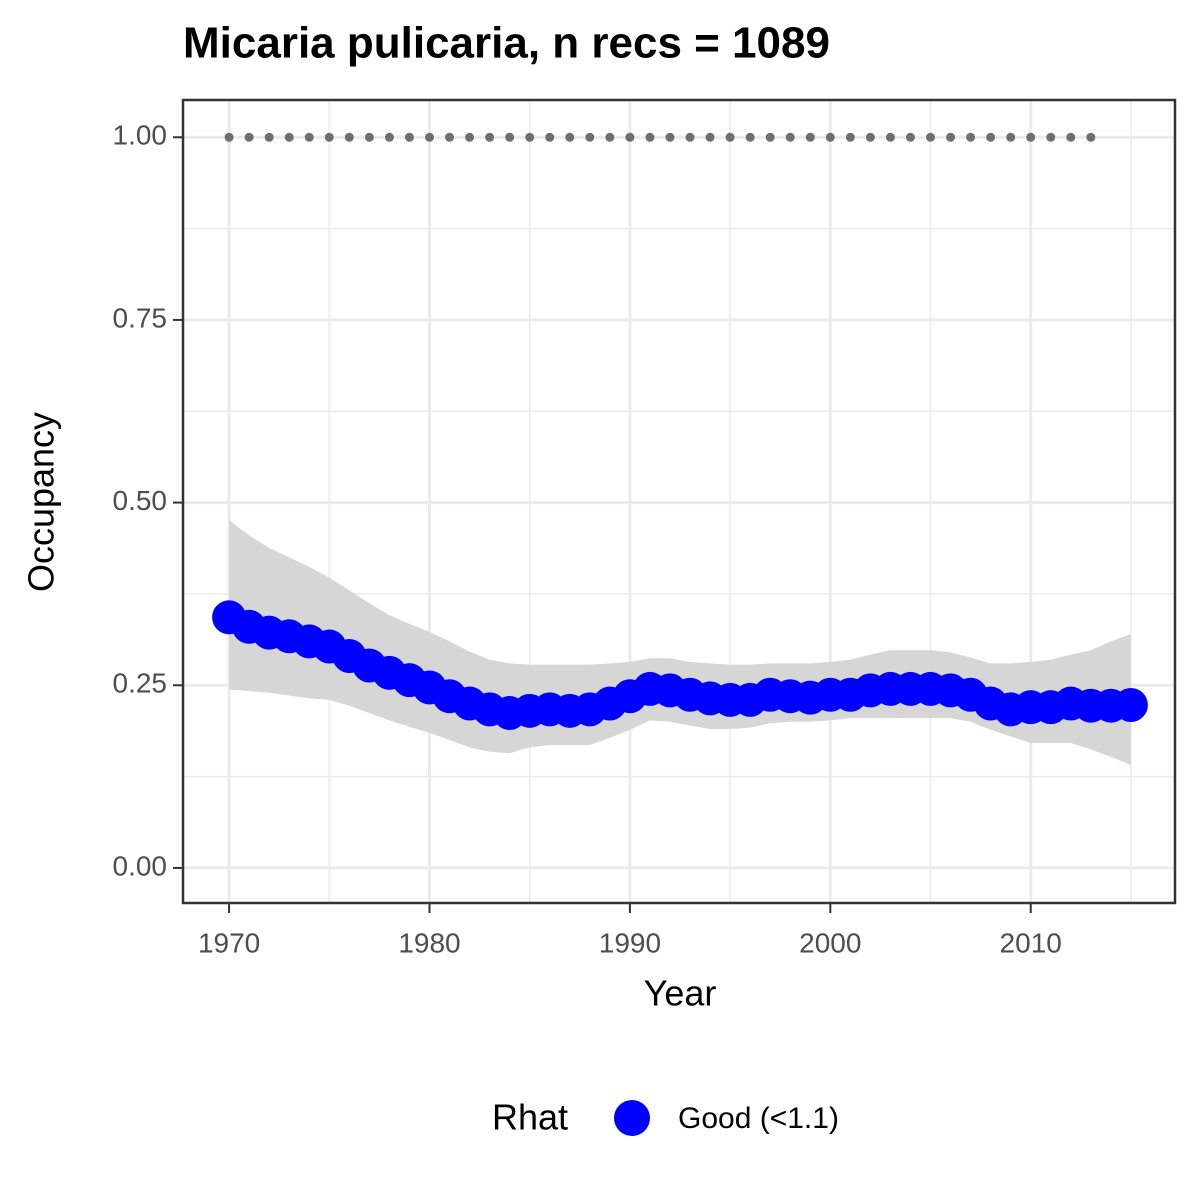 This screenshot has width=1200, height=1200. What do you see at coordinates (140, 865) in the screenshot?
I see `y-tick-label: 0.00` at bounding box center [140, 865].